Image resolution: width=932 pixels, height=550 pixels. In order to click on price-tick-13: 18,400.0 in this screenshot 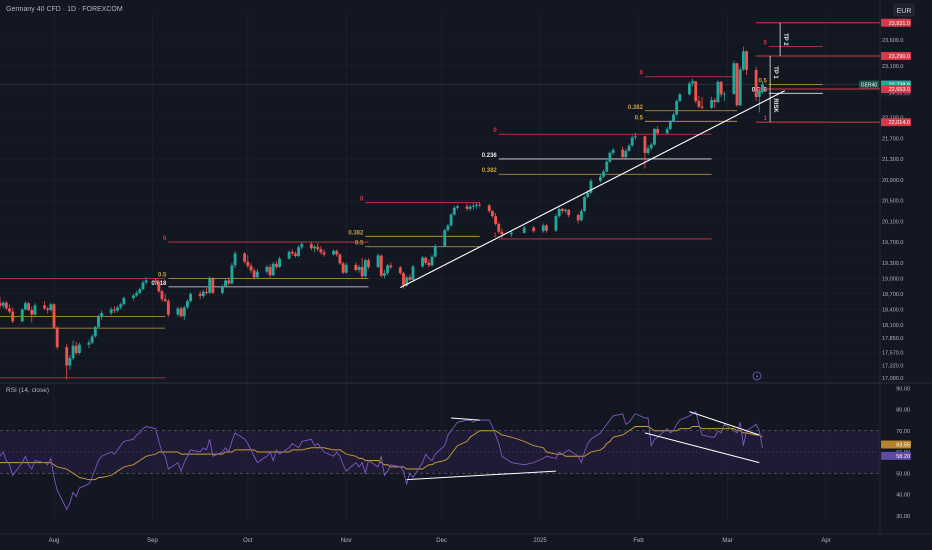, I will do `click(892, 310)`.